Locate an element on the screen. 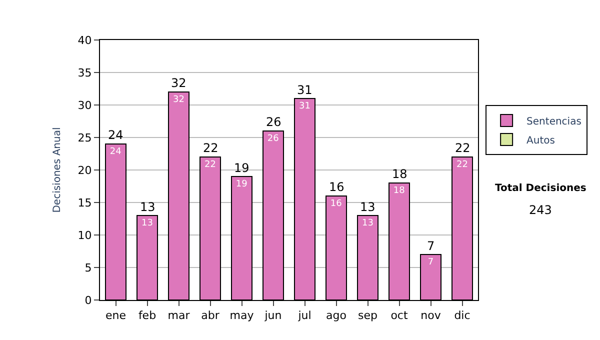 This screenshot has width=600, height=340. x-tick-label: oct is located at coordinates (399, 315).